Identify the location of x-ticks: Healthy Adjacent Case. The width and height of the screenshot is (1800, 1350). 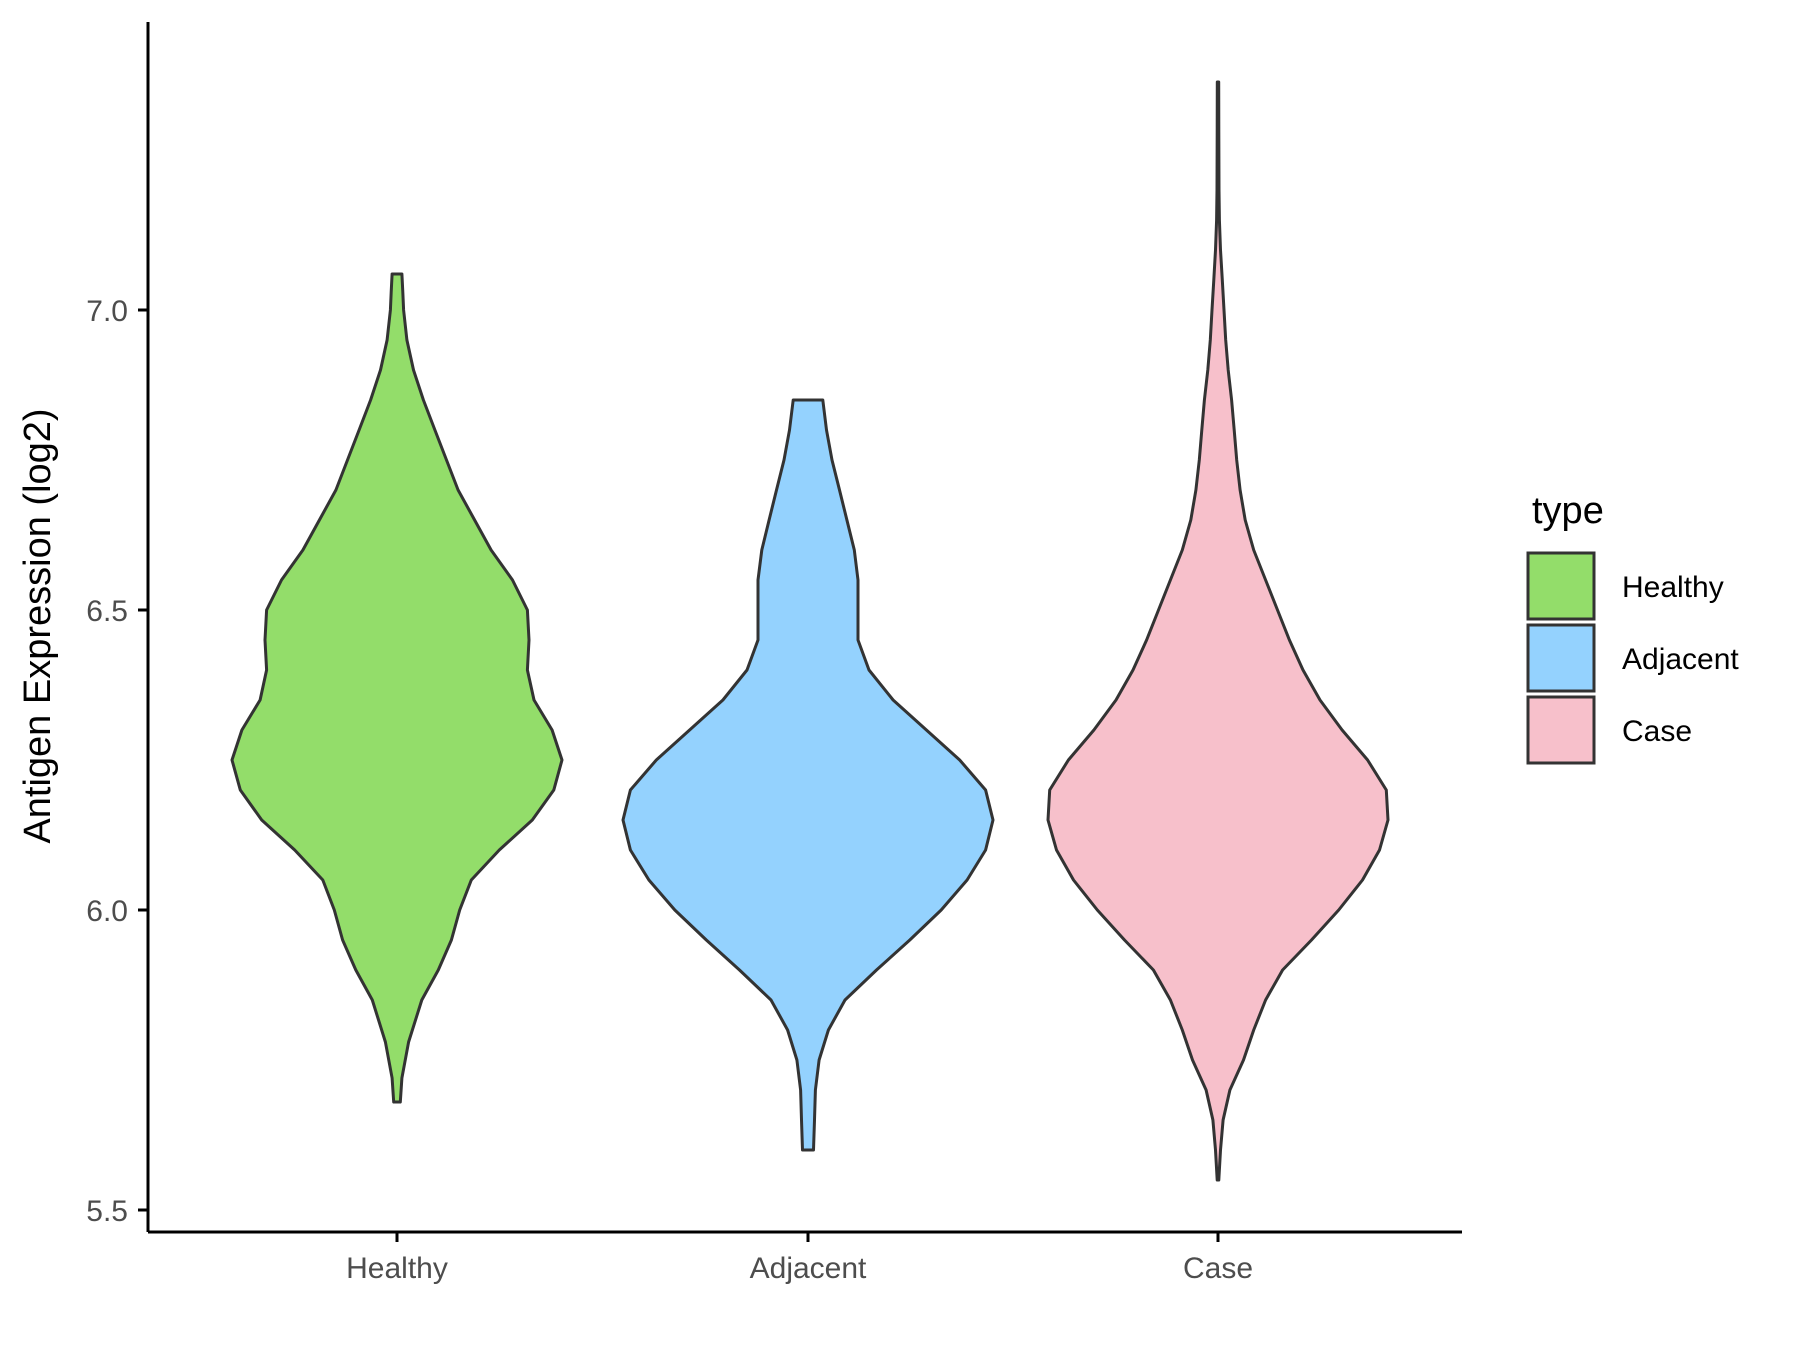
(799, 1258).